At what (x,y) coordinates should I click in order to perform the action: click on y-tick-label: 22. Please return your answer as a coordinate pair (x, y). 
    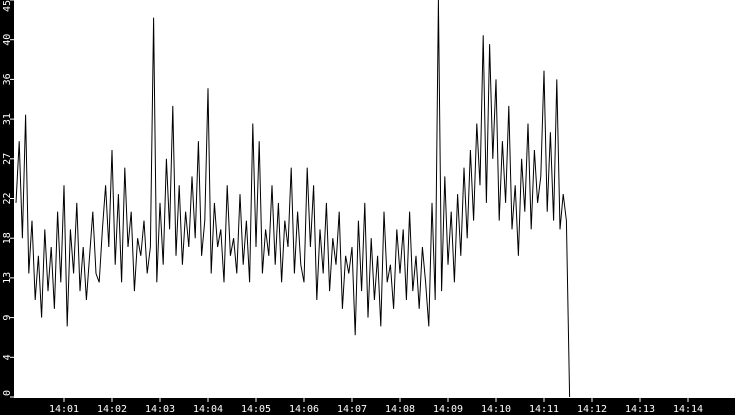
    Looking at the image, I should click on (7, 198).